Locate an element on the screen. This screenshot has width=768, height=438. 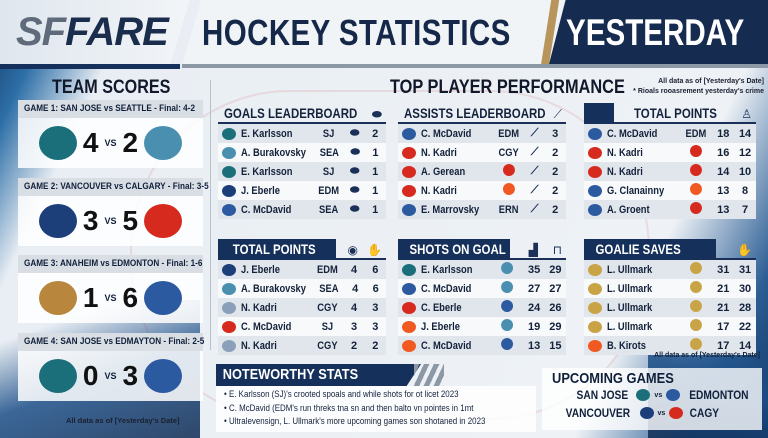
table-row: G. Clanainny 13 8 is located at coordinates (670, 190).